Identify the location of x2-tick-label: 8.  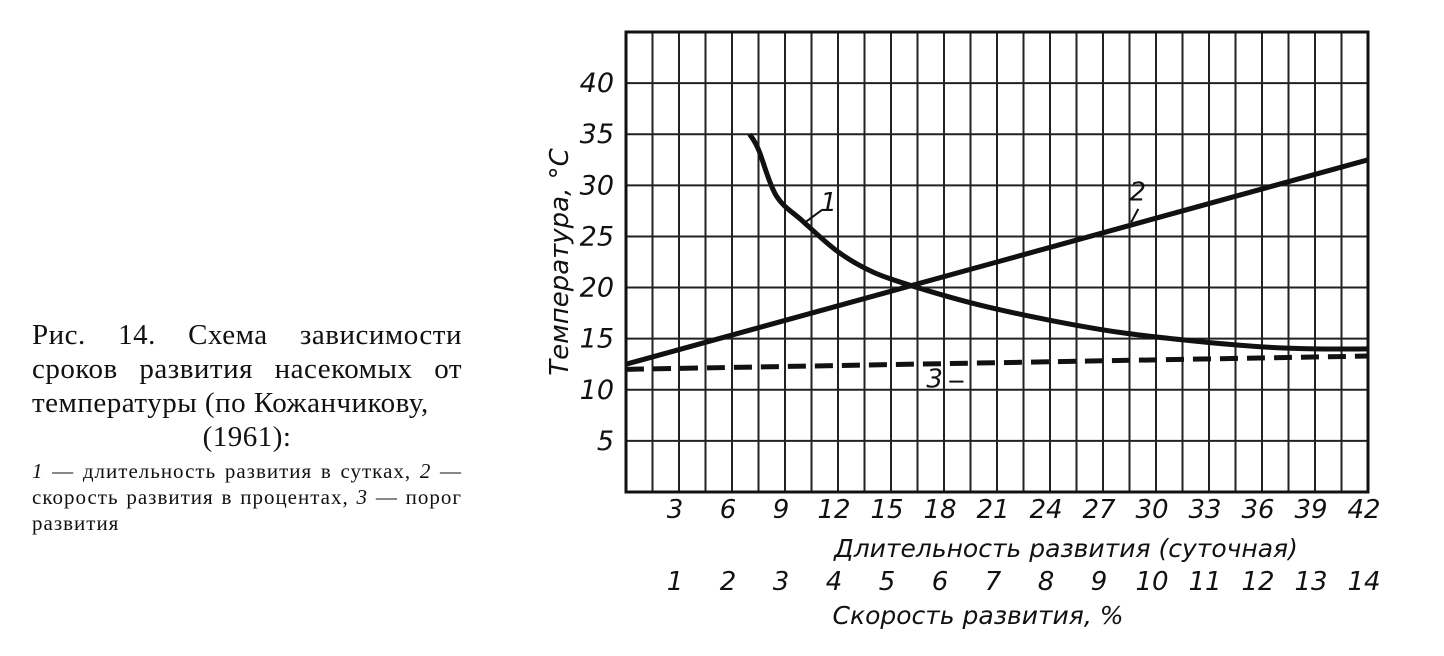
(1046, 582).